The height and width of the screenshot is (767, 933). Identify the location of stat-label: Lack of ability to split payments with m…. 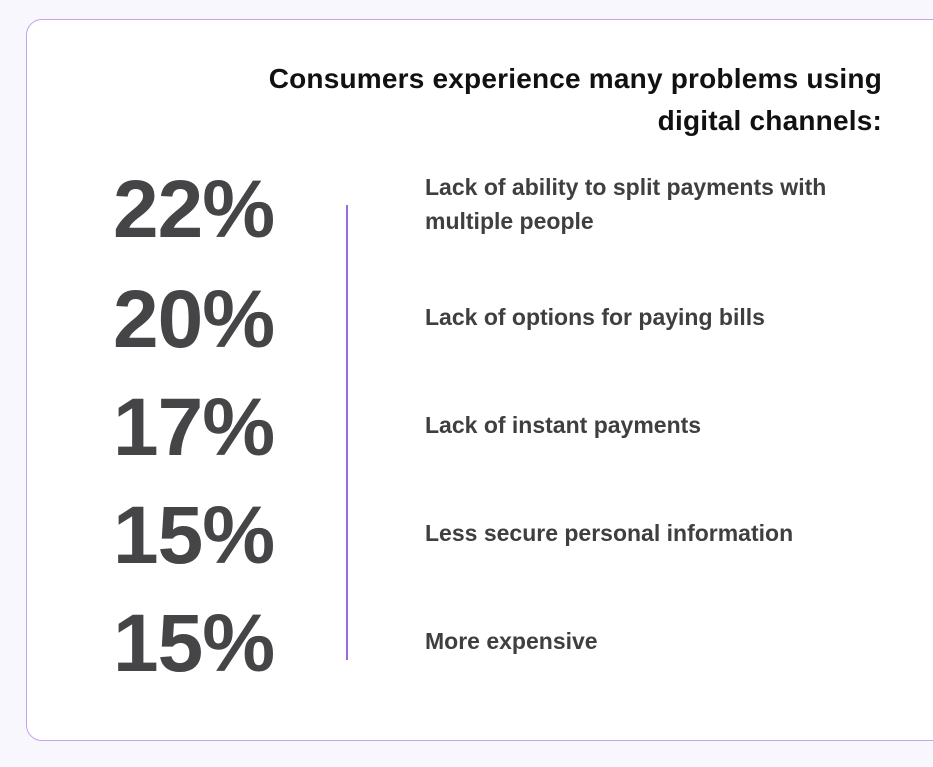
(626, 204).